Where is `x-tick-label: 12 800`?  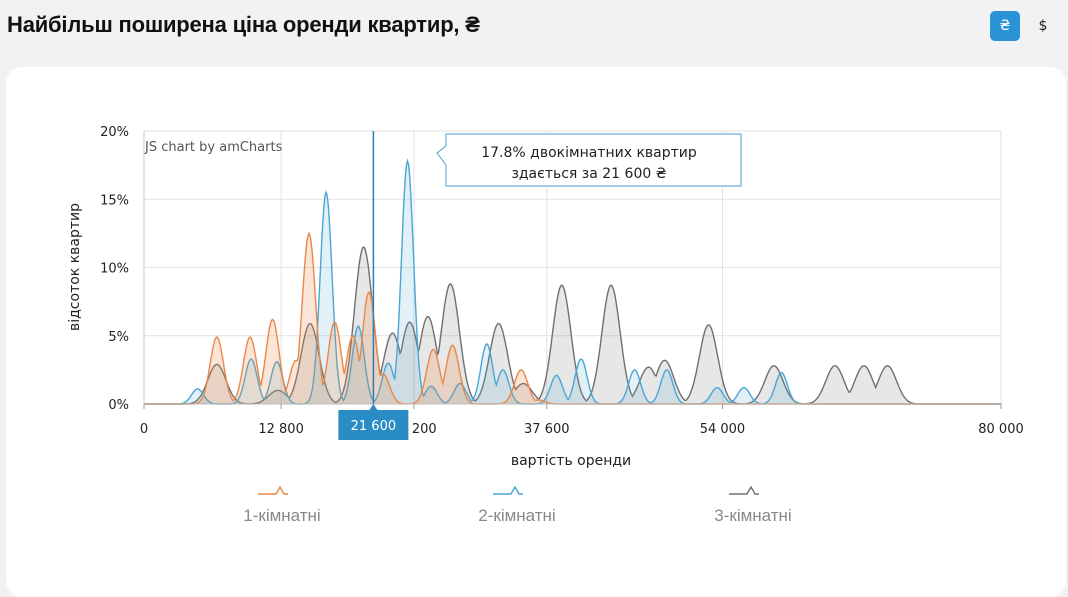 x-tick-label: 12 800 is located at coordinates (281, 429).